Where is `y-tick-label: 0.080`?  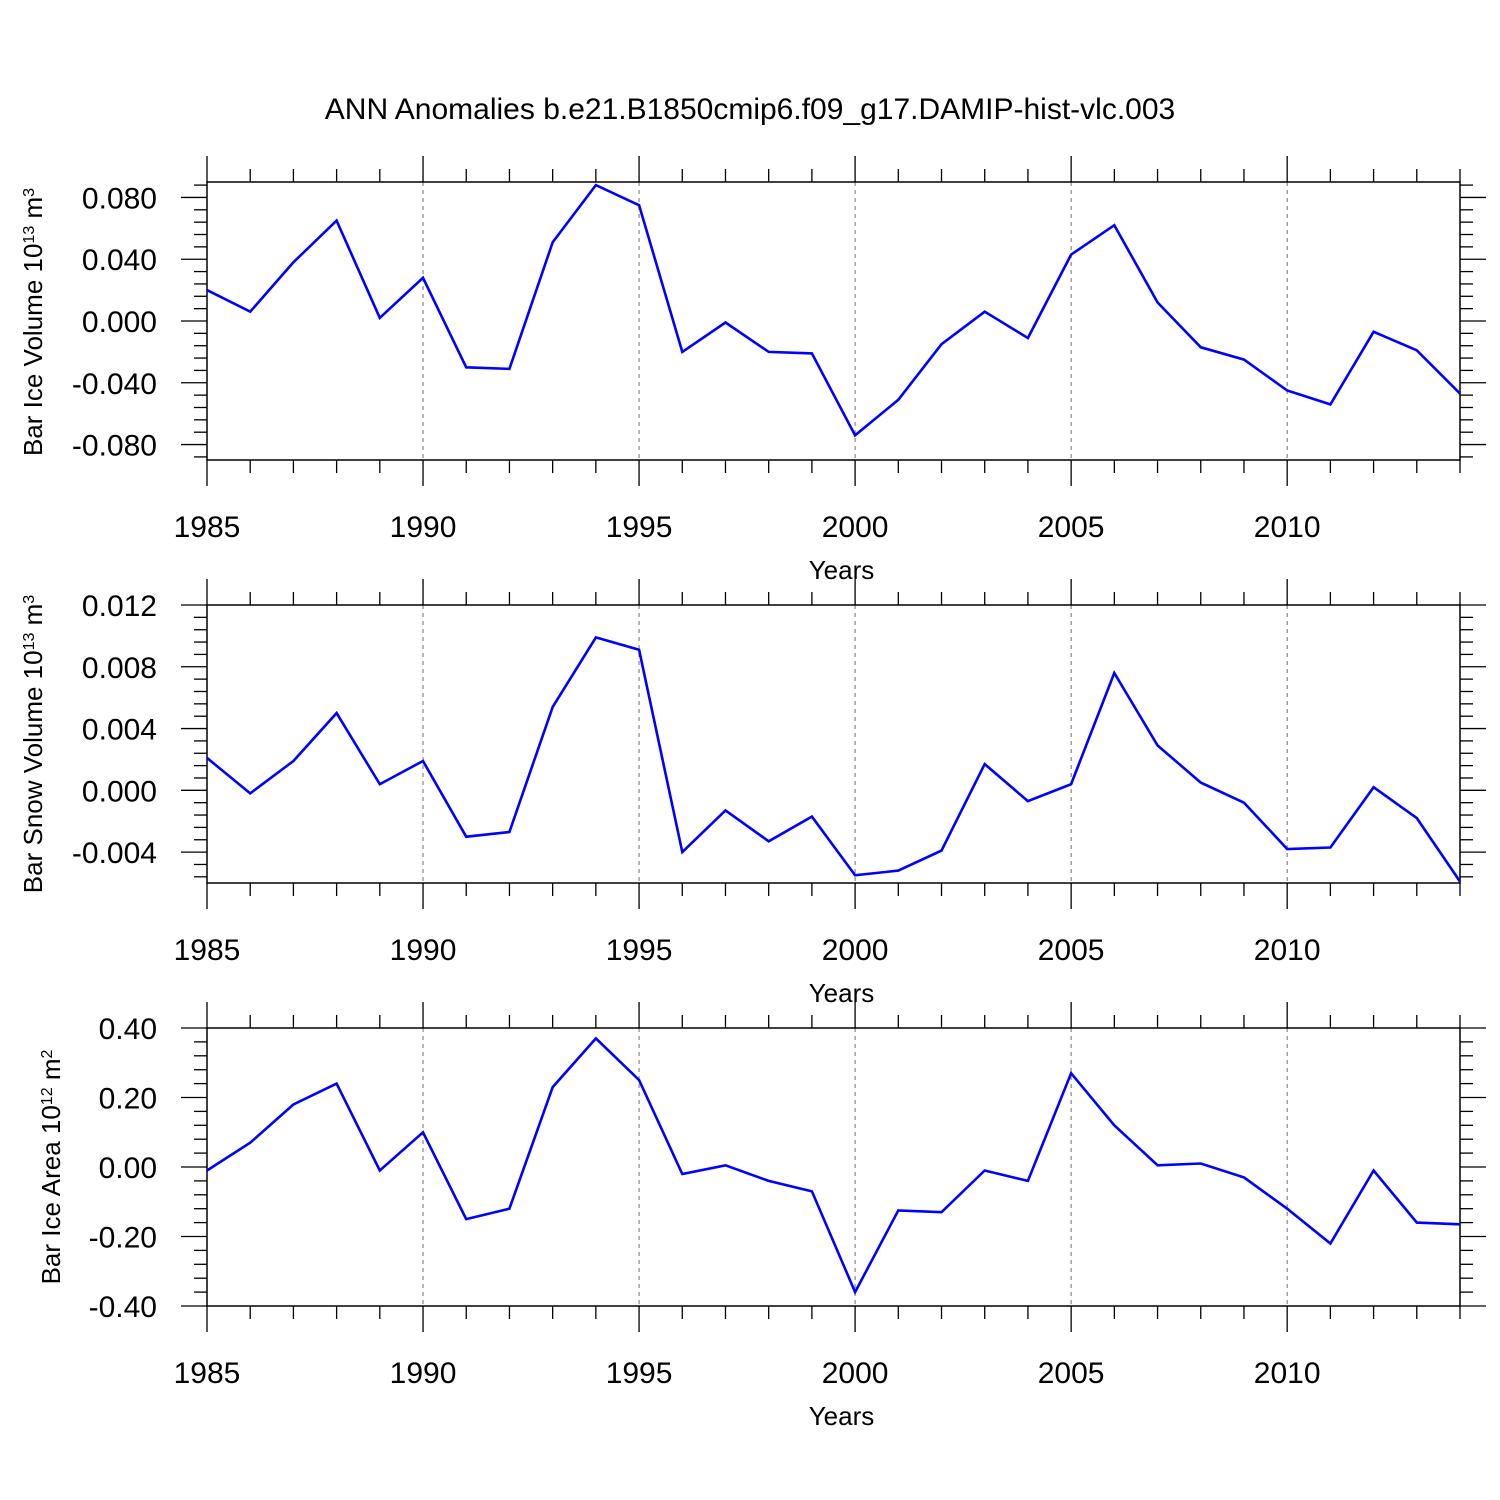 y-tick-label: 0.080 is located at coordinates (119, 198).